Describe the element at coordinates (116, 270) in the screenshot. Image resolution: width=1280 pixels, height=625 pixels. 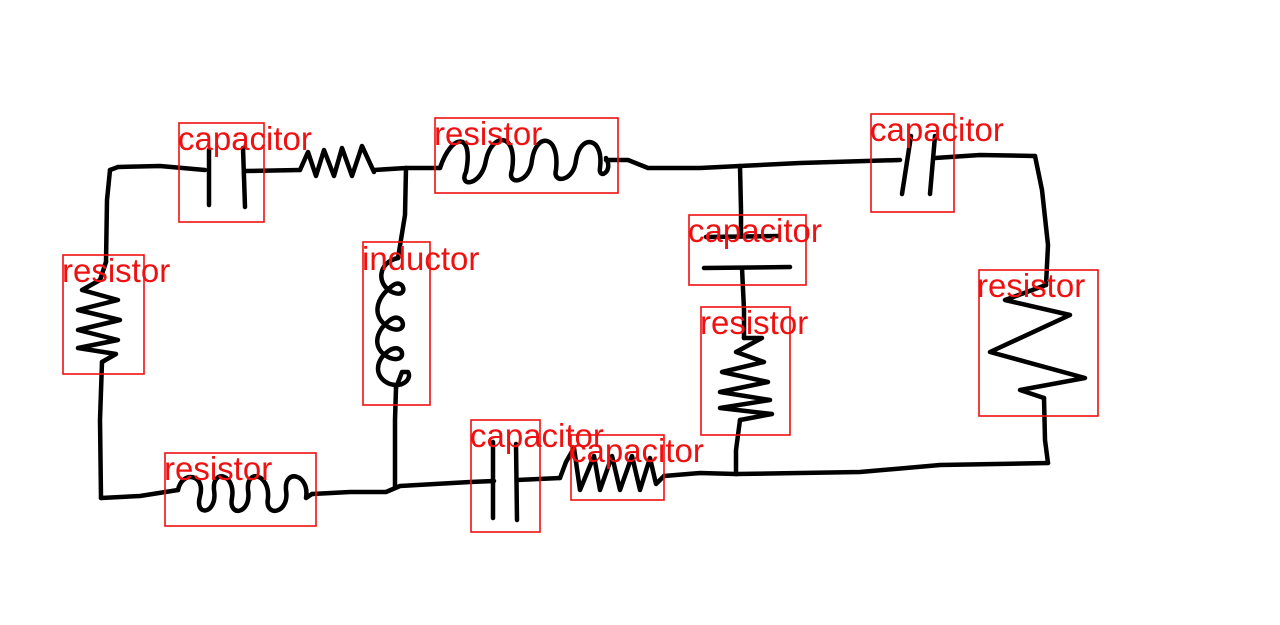
I see `label-r2: resistor` at that location.